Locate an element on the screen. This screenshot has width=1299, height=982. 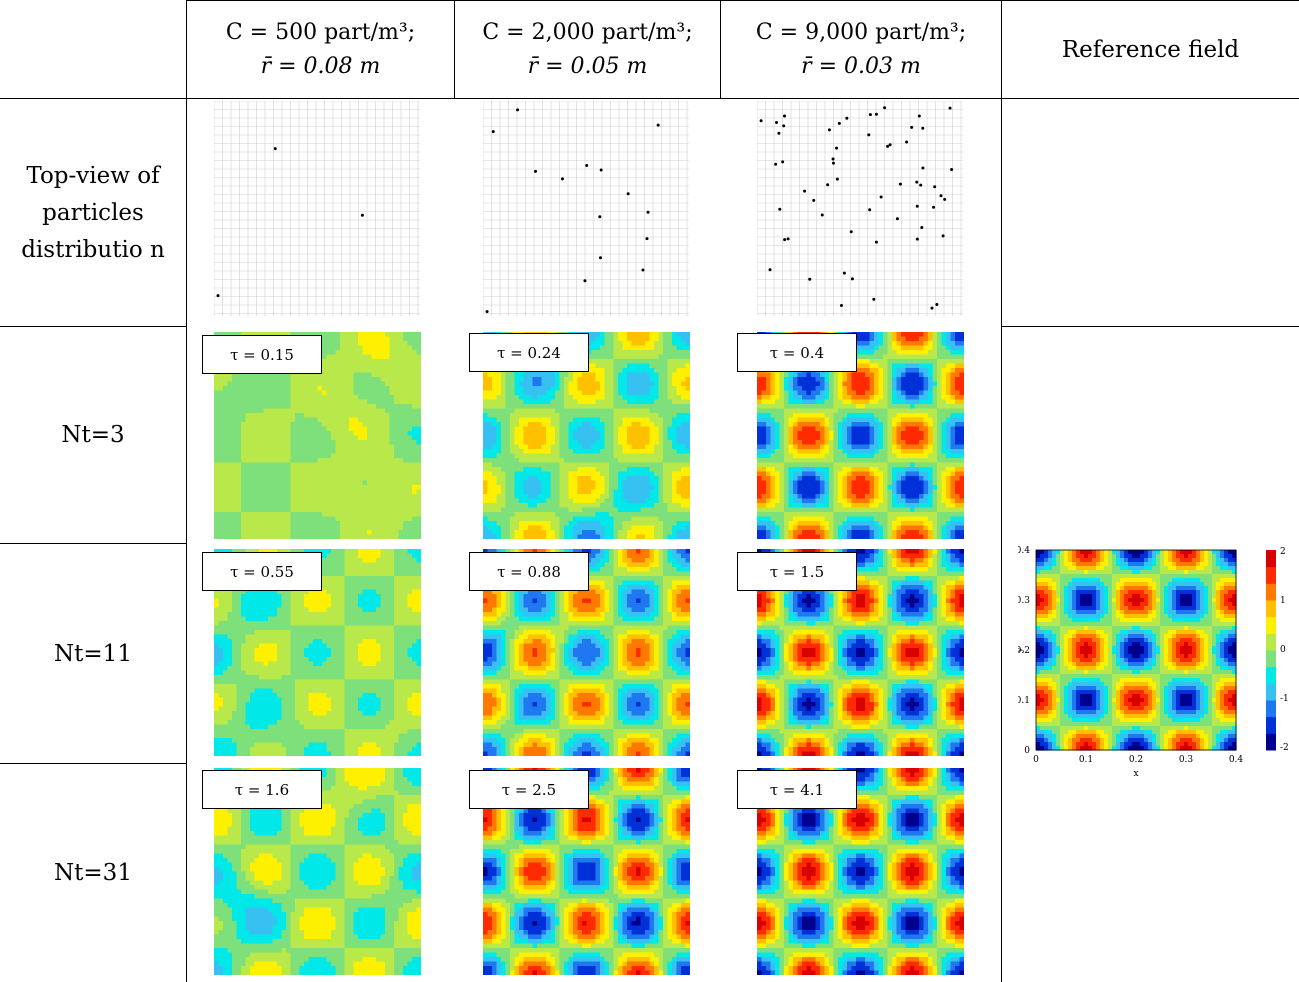
x-tick: 0.2 is located at coordinates (1136, 760).